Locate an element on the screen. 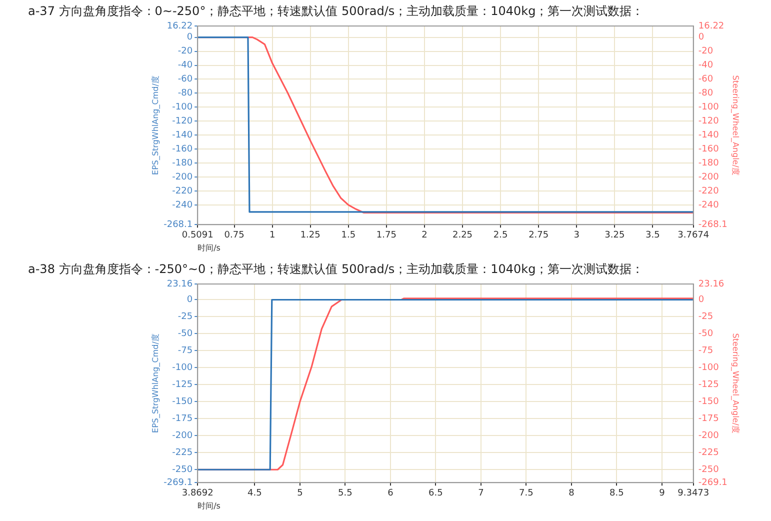 The width and height of the screenshot is (771, 521). y2-tick-label: -60 is located at coordinates (706, 79).